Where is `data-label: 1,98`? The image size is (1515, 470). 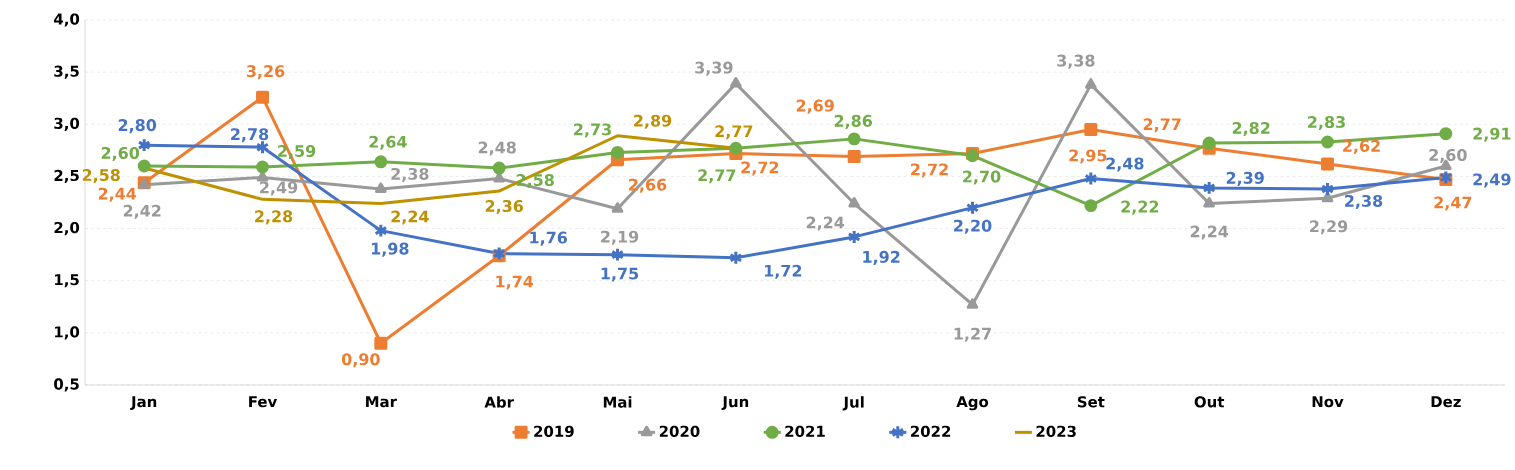 data-label: 1,98 is located at coordinates (390, 249).